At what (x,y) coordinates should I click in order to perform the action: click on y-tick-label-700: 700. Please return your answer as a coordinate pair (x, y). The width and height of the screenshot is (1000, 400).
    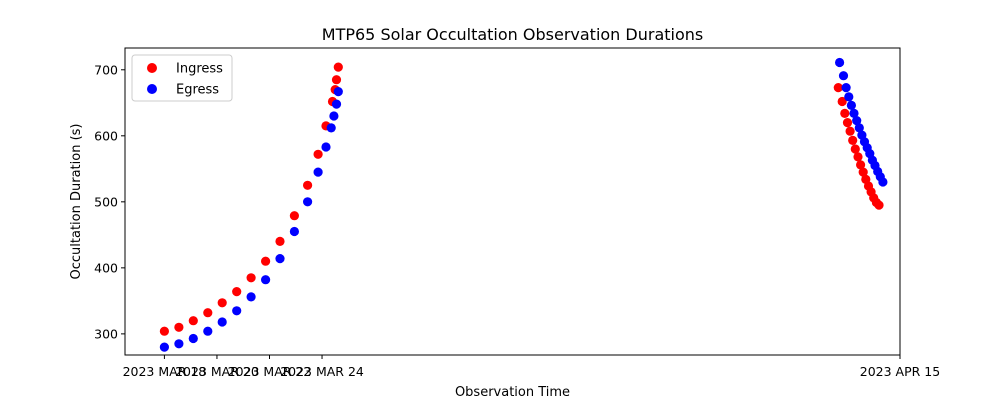
    Looking at the image, I should click on (106, 69).